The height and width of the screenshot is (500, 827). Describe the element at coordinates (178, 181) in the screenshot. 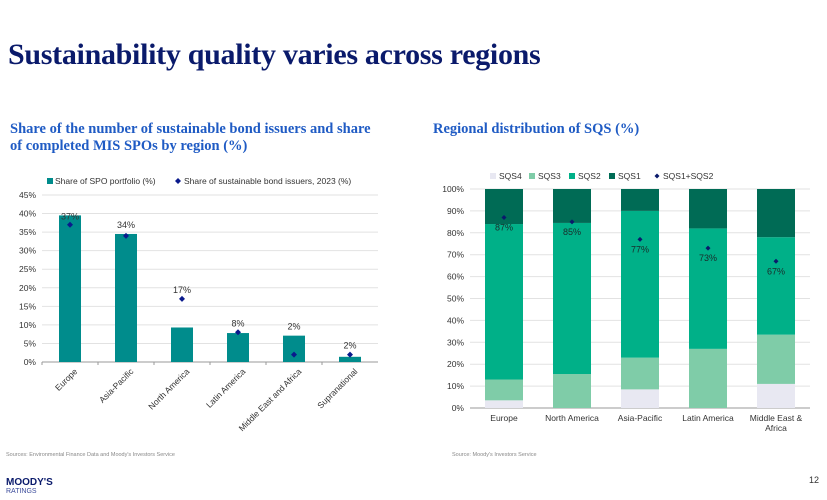

I see `legend-marker-issuers` at that location.